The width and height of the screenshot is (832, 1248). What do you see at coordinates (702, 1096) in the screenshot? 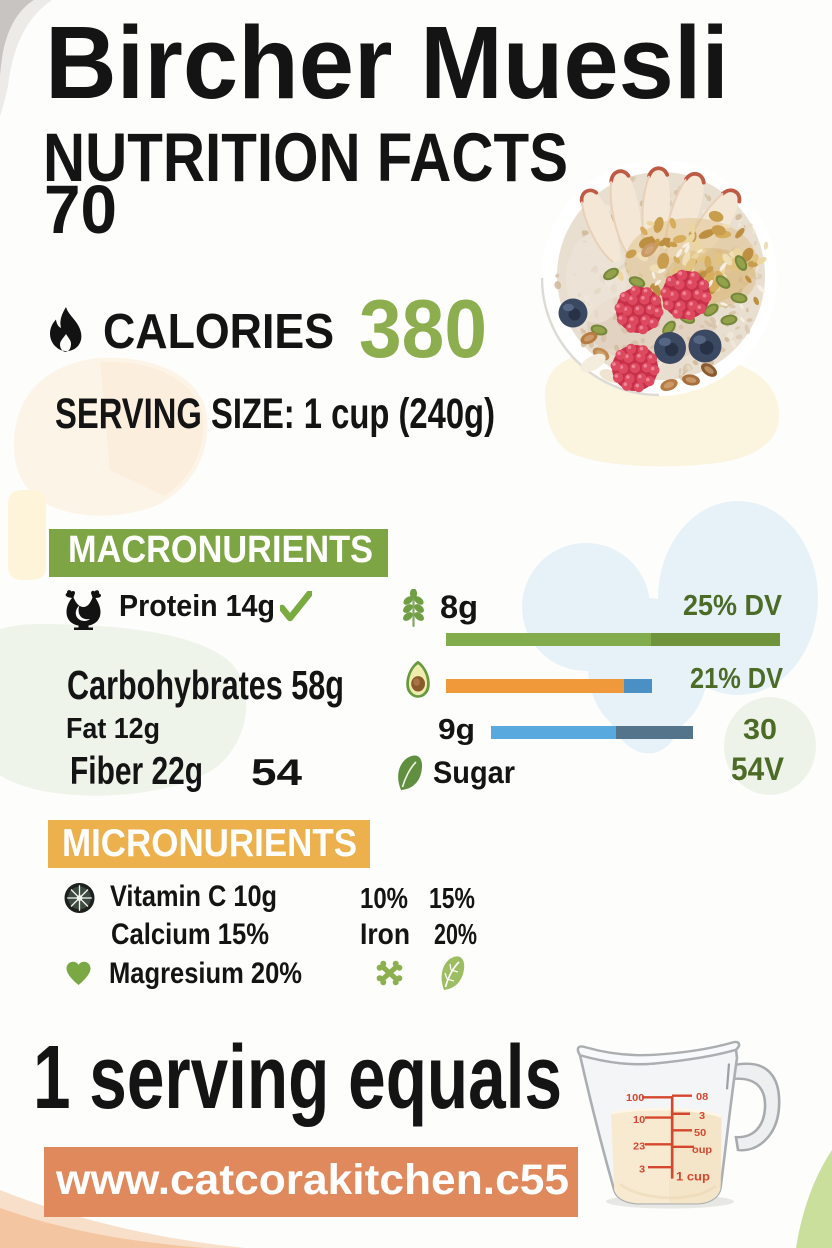
I see `svg-text: 08` at bounding box center [702, 1096].